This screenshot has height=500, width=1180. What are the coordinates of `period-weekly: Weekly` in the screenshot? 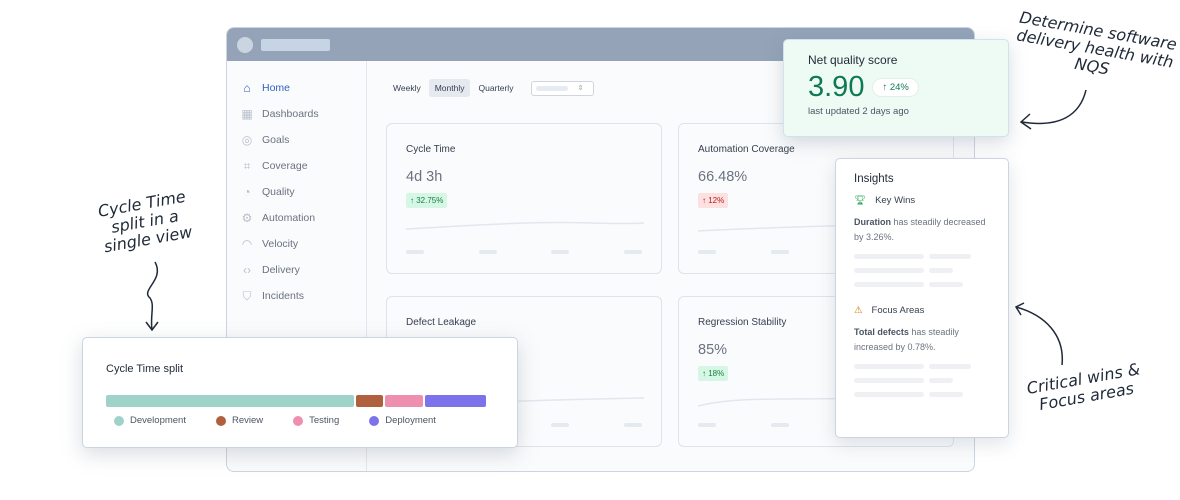 It's located at (407, 88).